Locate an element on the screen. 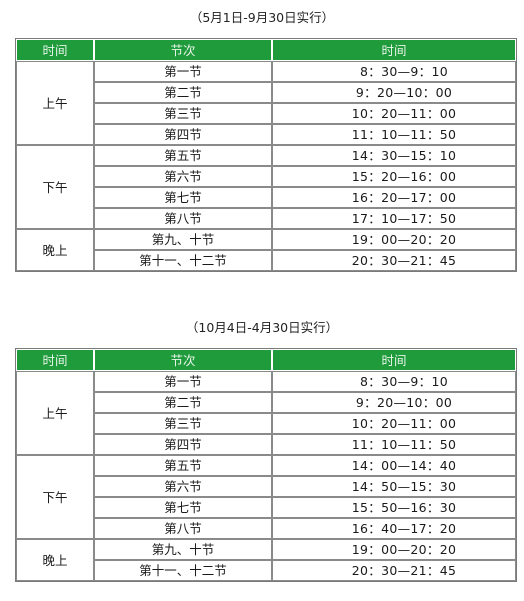 The width and height of the screenshot is (524, 601). table-row: 第六节 15：20—16：00 is located at coordinates (266, 176).